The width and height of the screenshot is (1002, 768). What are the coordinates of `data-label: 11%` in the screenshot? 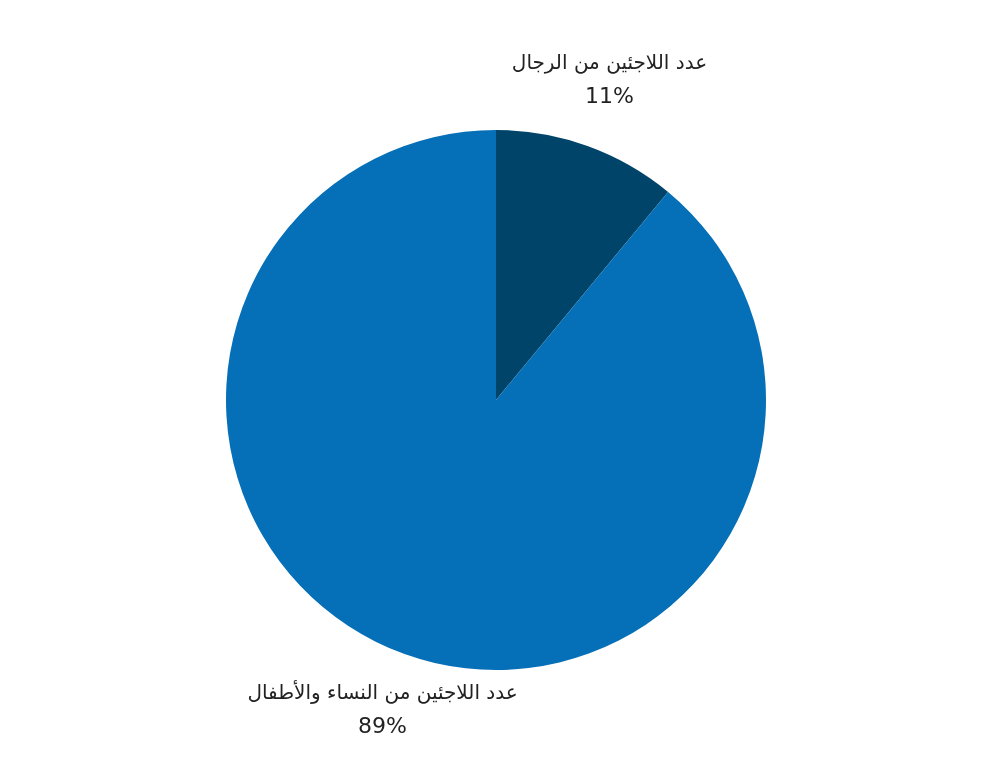 It's located at (609, 95).